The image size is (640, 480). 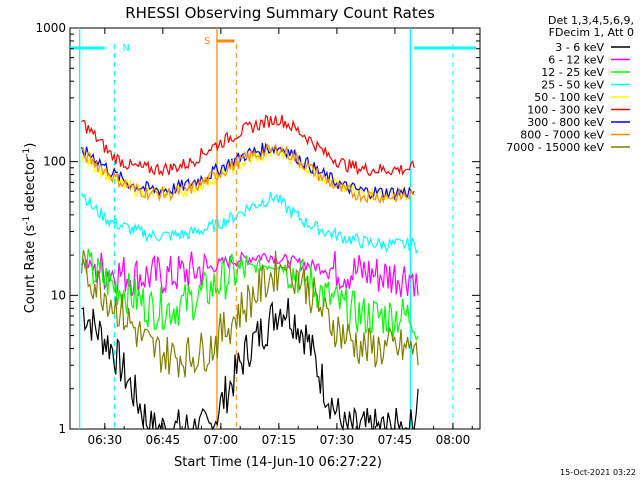 What do you see at coordinates (58, 295) in the screenshot?
I see `y-tick-label-1: 10` at bounding box center [58, 295].